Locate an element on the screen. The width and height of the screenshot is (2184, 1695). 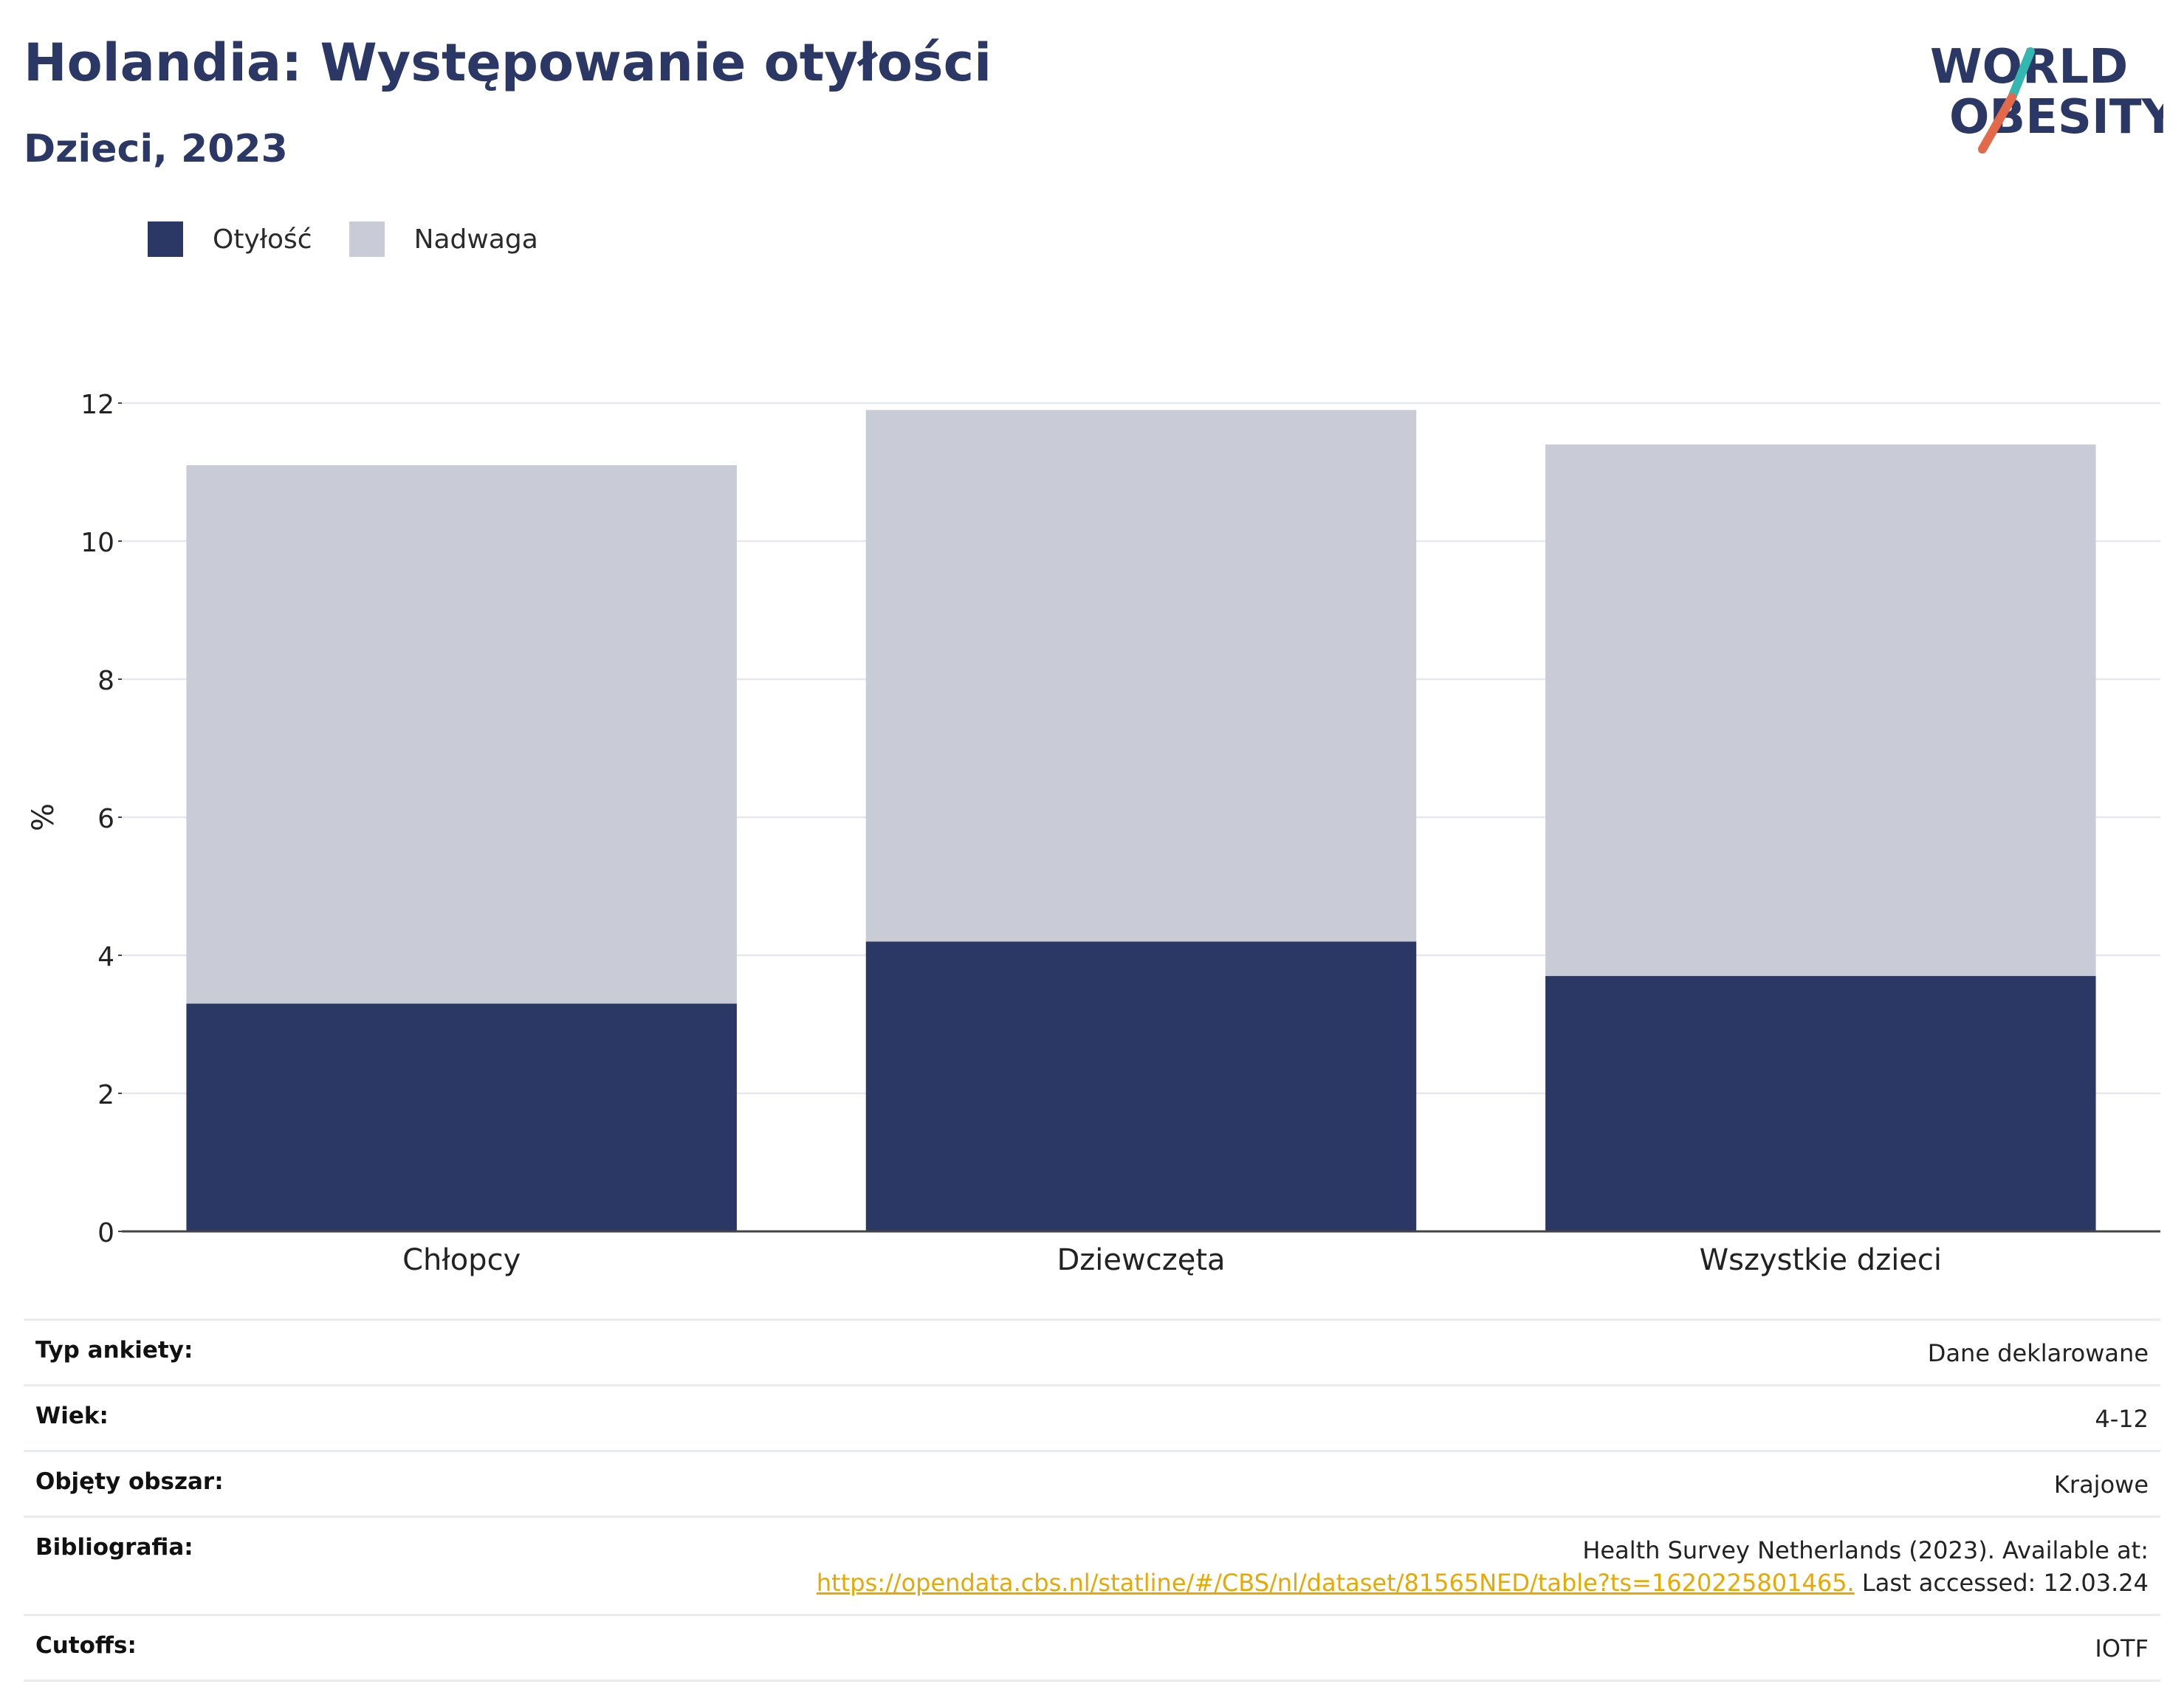
legend-swatch-obesity is located at coordinates (165, 239).